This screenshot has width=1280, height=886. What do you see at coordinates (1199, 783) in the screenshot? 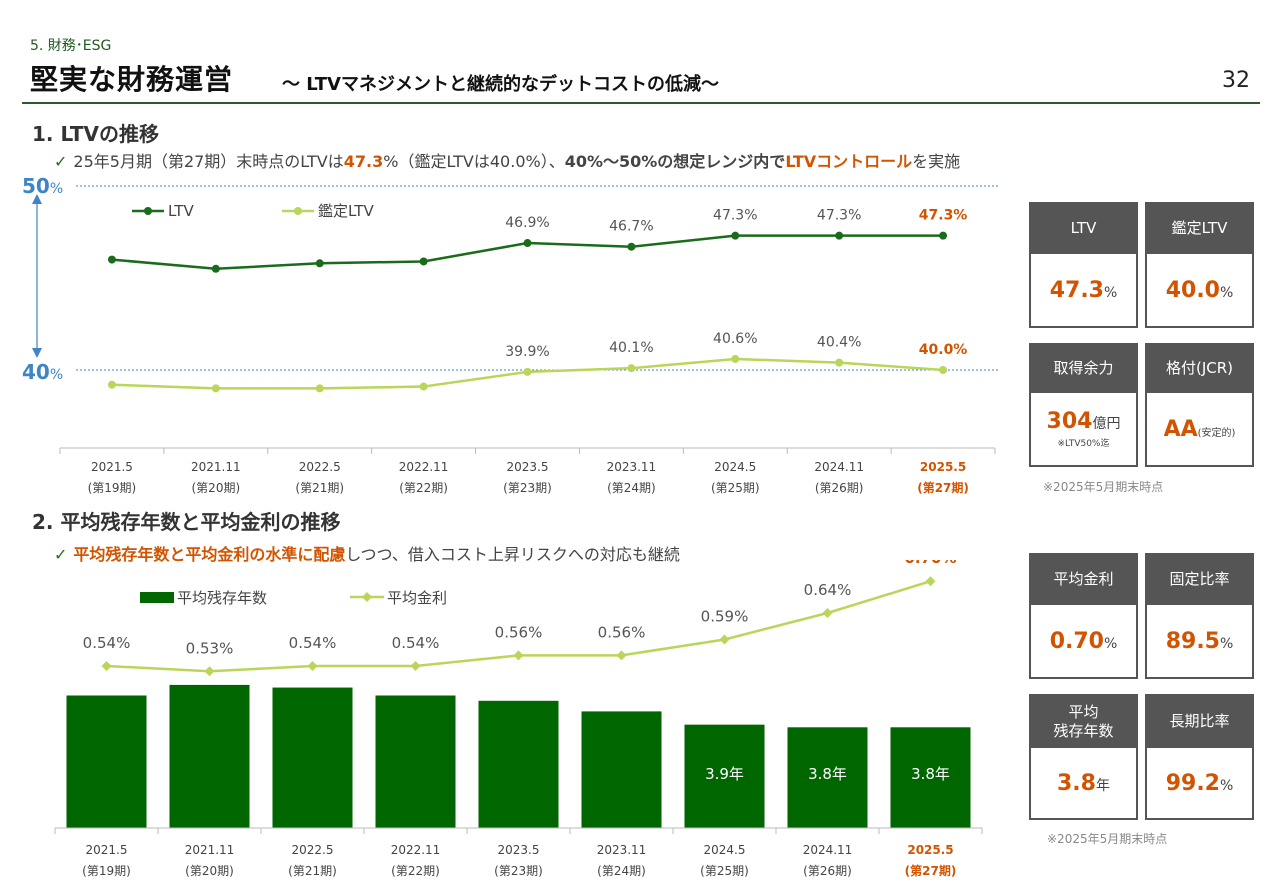
I see `kpi-value: 99.2%` at bounding box center [1199, 783].